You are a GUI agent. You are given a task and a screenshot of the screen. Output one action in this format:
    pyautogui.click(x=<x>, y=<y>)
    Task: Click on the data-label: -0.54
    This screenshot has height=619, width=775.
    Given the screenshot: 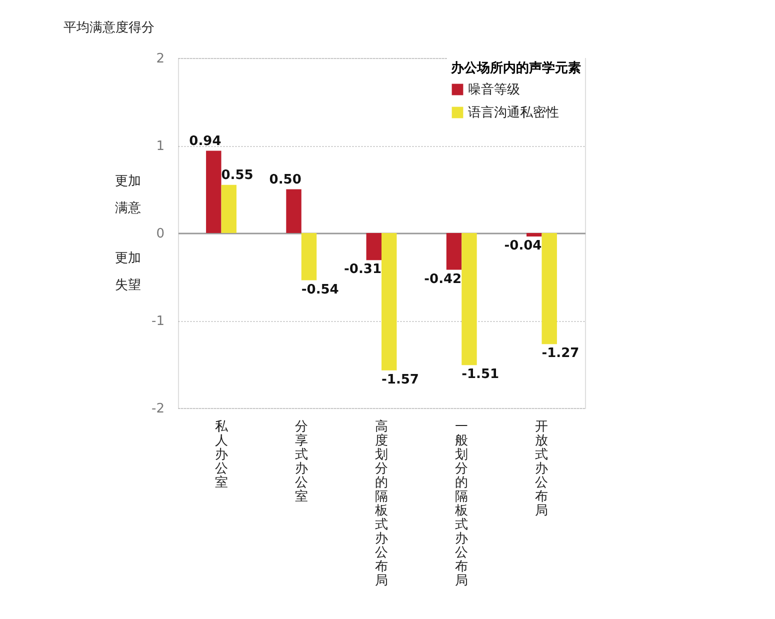 What is the action you would take?
    pyautogui.click(x=320, y=290)
    